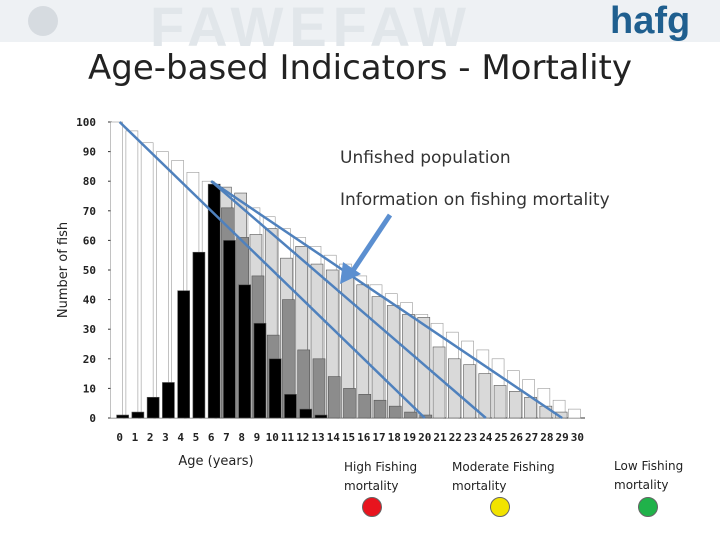 This screenshot has width=720, height=540. Describe the element at coordinates (350, 273) in the screenshot. I see `pointer-arrow-head-icon` at that location.